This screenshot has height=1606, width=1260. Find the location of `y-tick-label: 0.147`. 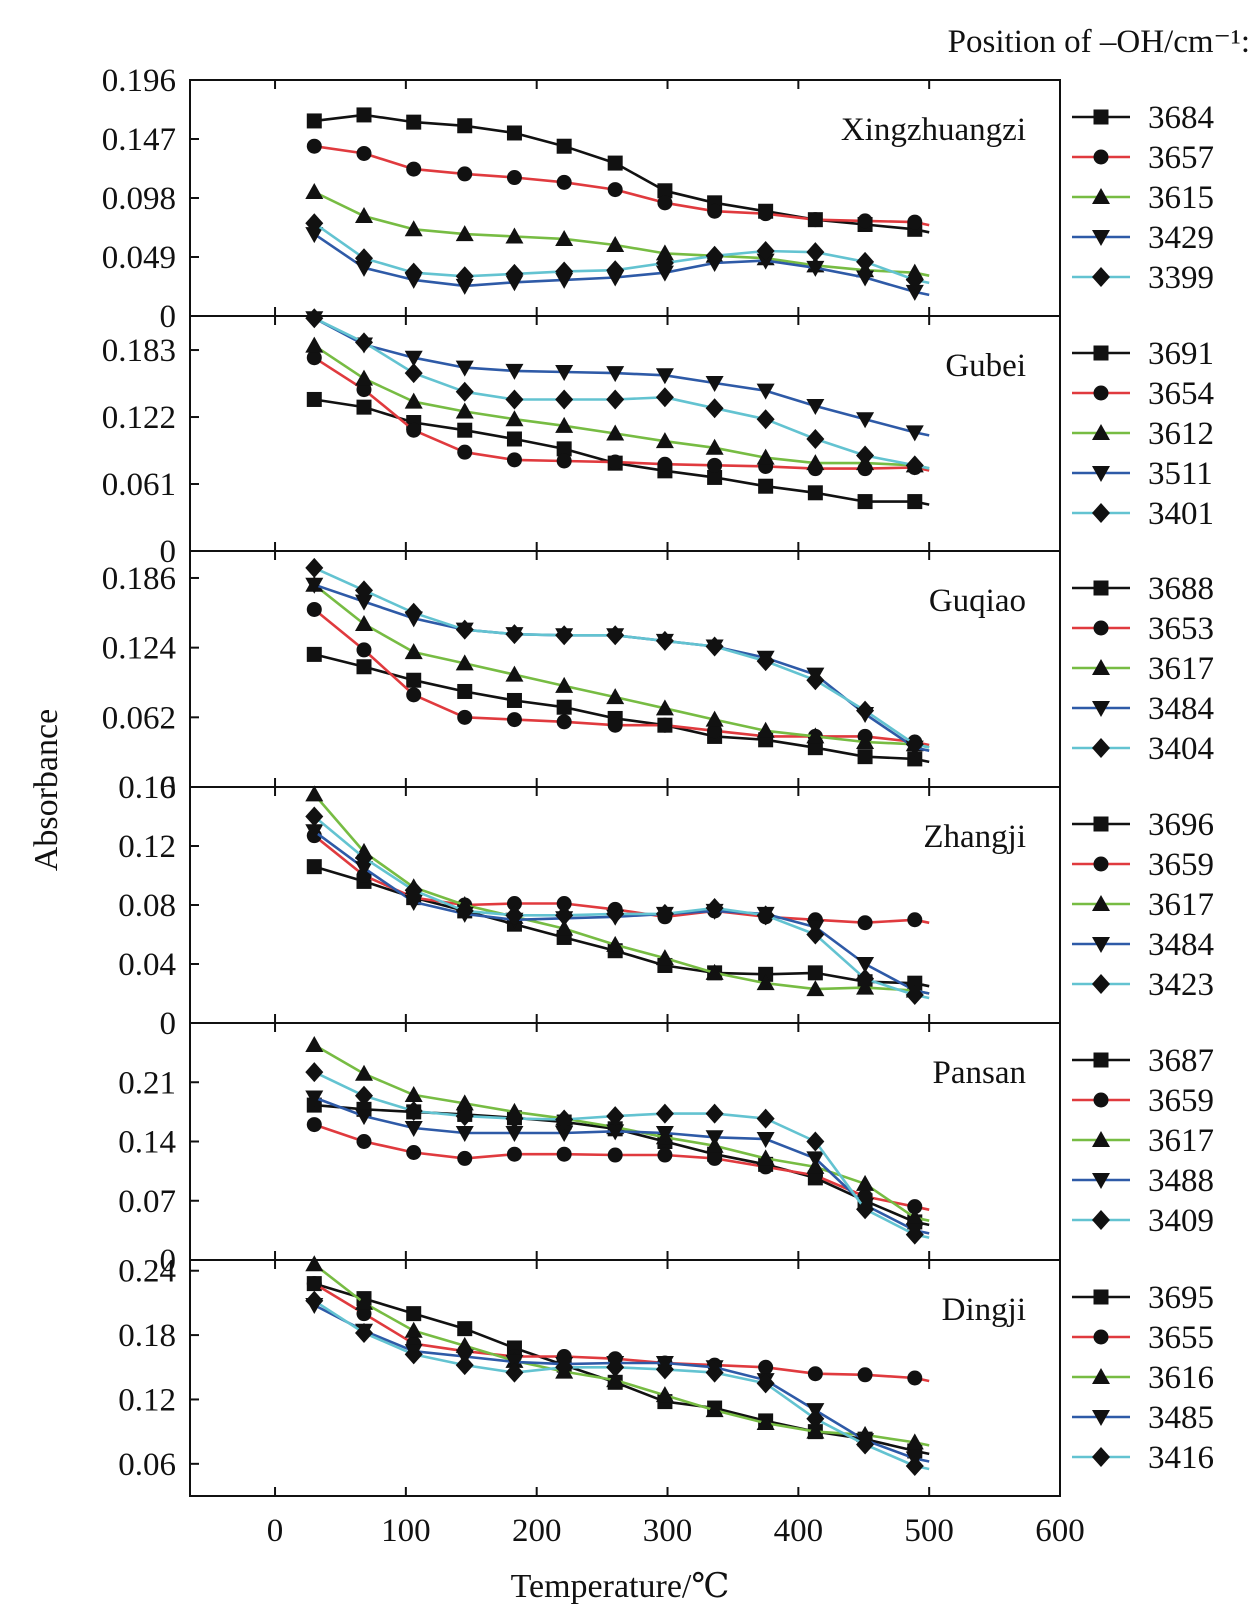

y-tick-label: 0.147 is located at coordinates (139, 140).